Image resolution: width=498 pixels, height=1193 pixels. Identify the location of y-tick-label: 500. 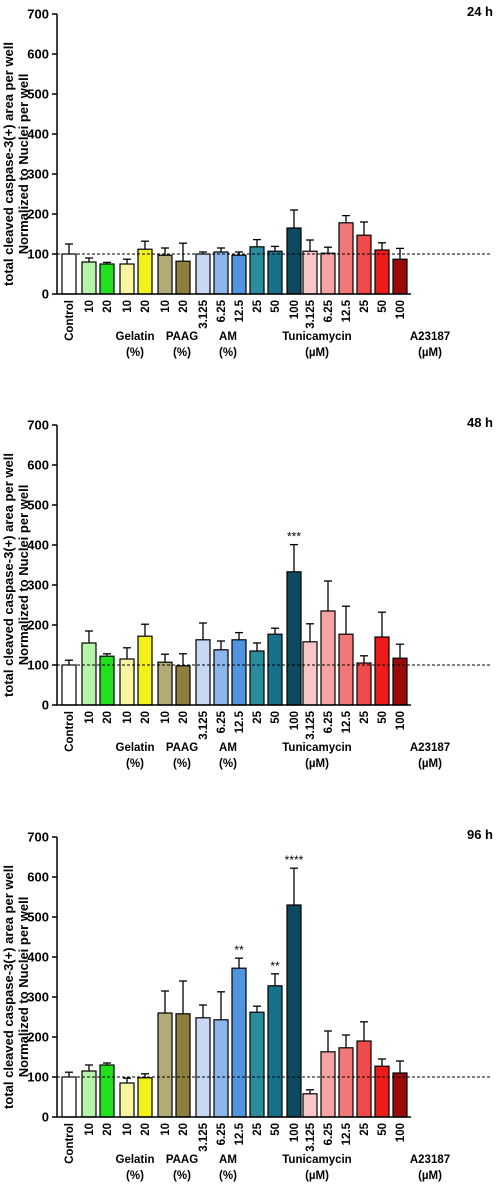
(38, 917).